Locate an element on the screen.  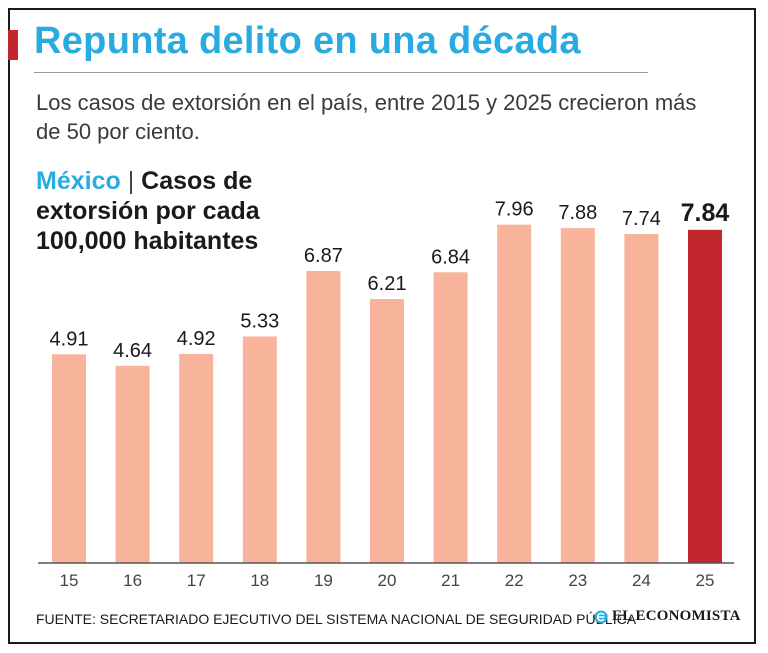
title-accent-bar is located at coordinates (13, 45).